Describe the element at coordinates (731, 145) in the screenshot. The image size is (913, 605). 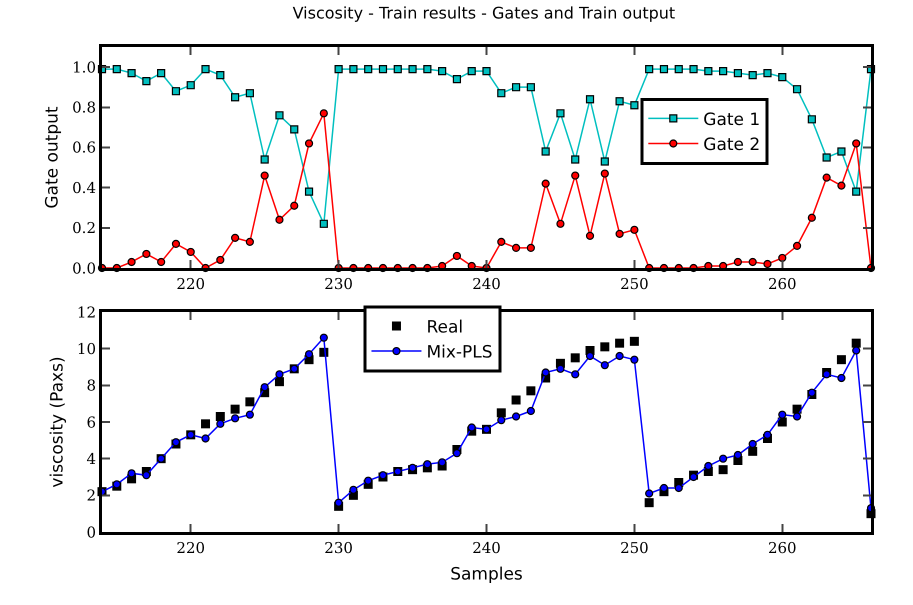
I see `legend-label: Gate 2` at that location.